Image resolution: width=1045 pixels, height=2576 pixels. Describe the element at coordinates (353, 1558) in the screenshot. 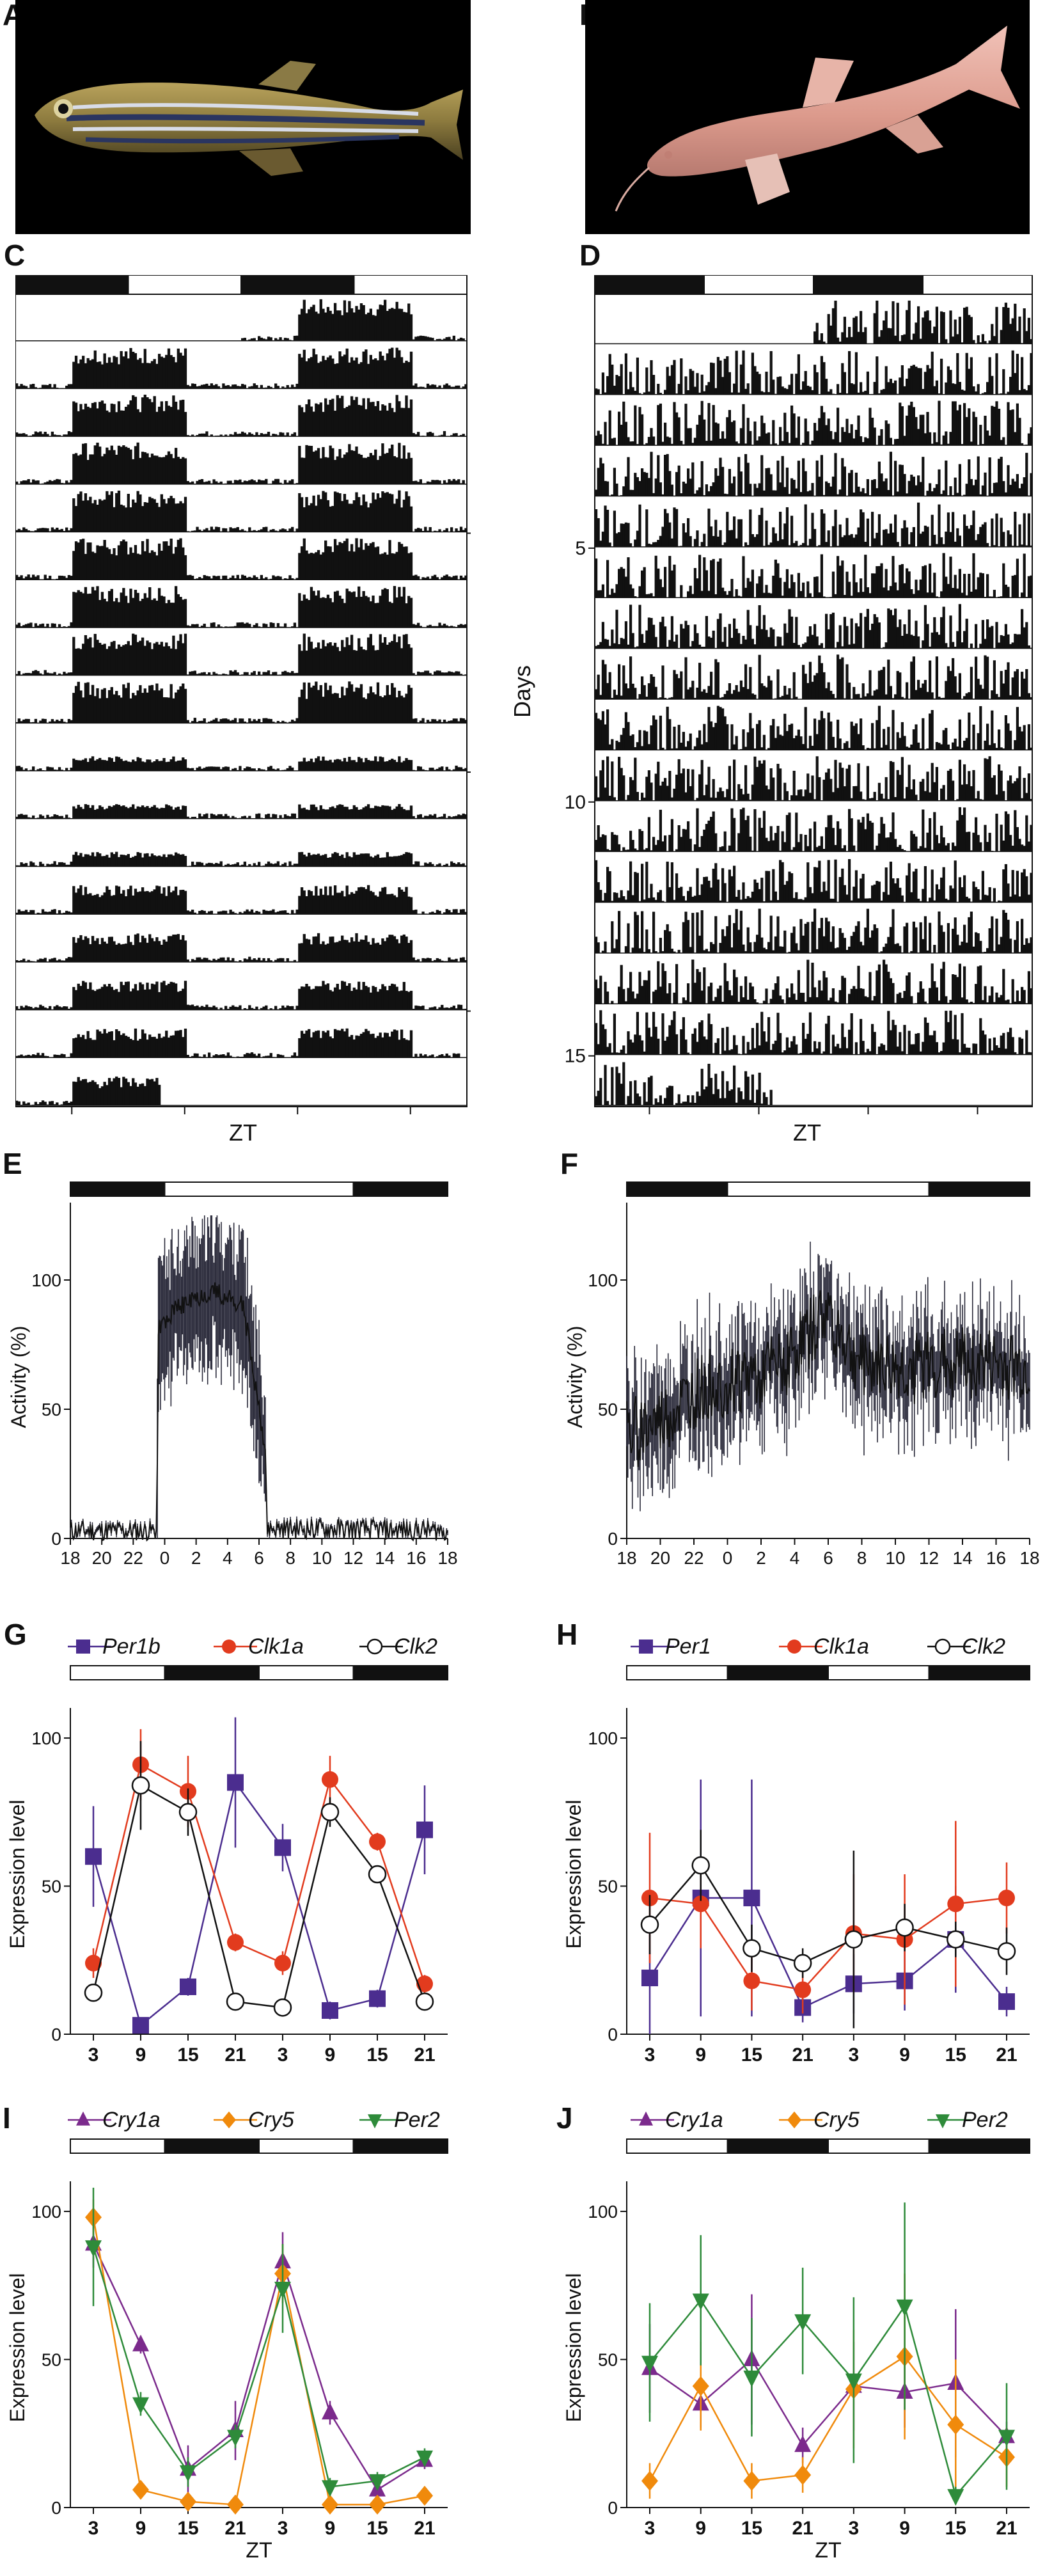

I see `x-tick-label: 12` at that location.